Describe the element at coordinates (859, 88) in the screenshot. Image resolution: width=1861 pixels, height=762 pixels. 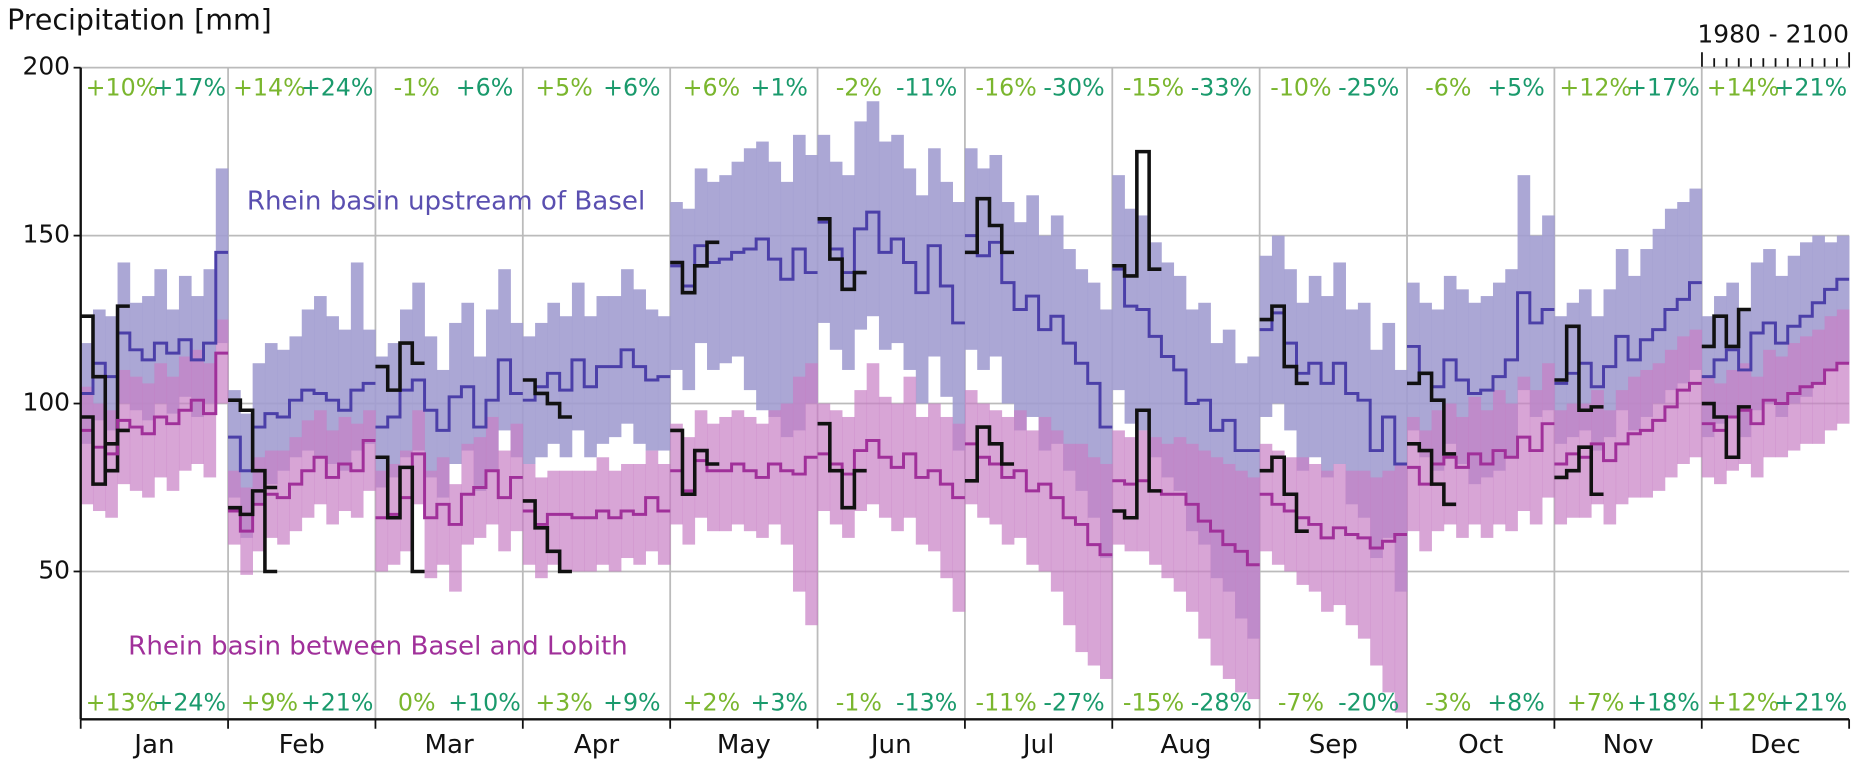
I see `change-label: -2%` at that location.